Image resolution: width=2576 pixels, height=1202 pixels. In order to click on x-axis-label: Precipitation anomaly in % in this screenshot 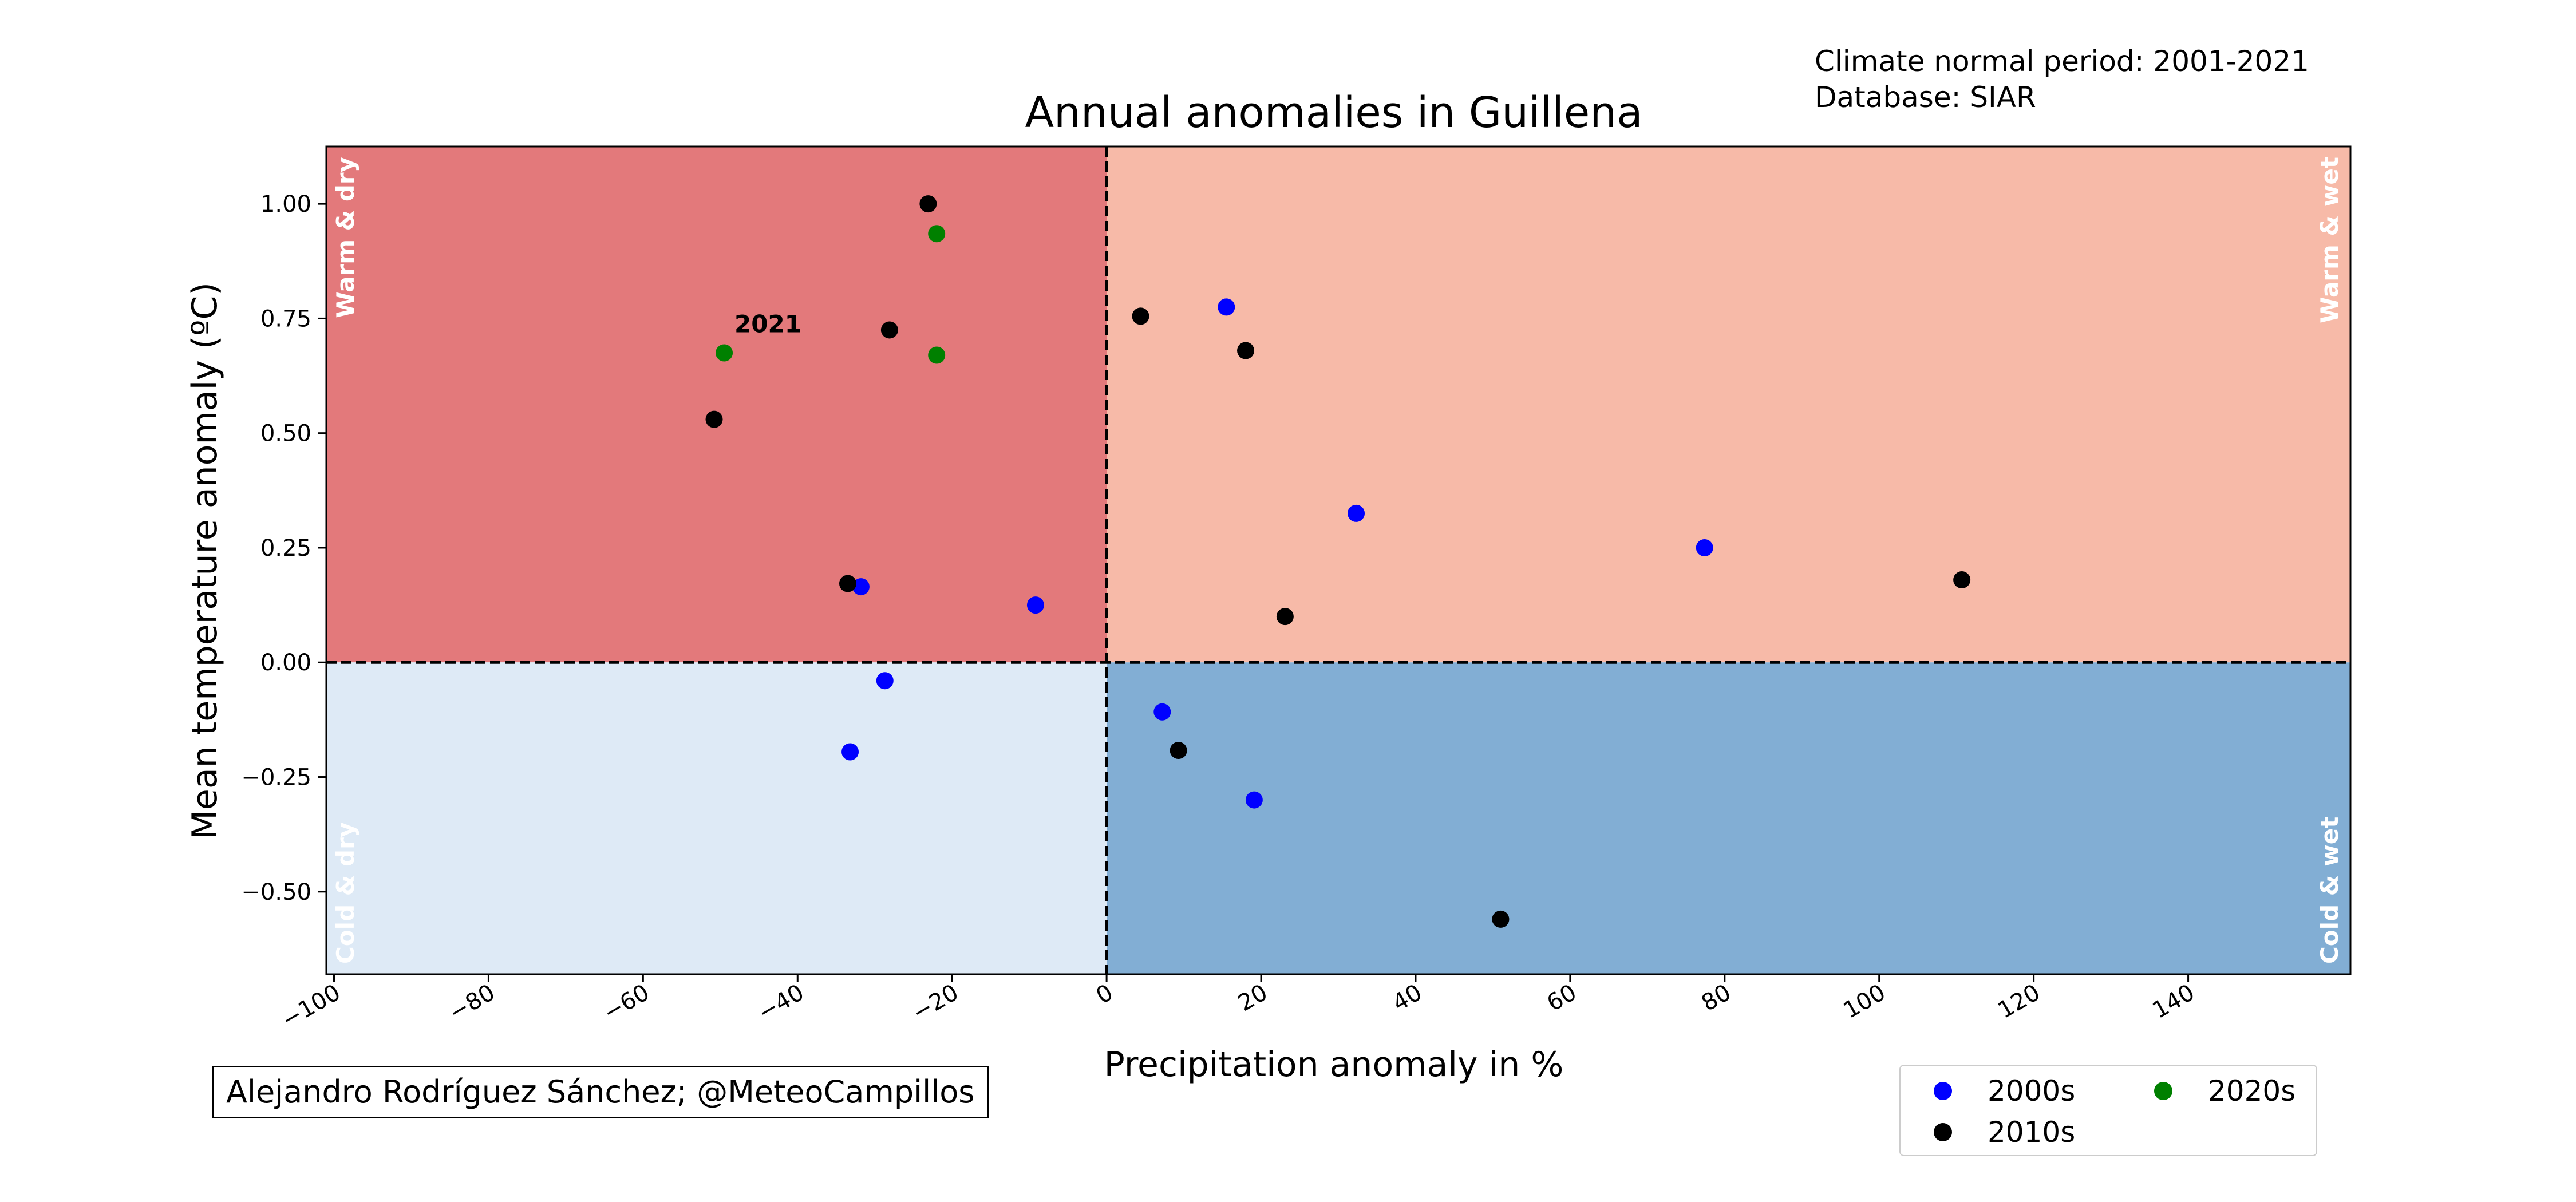, I will do `click(1334, 1065)`.